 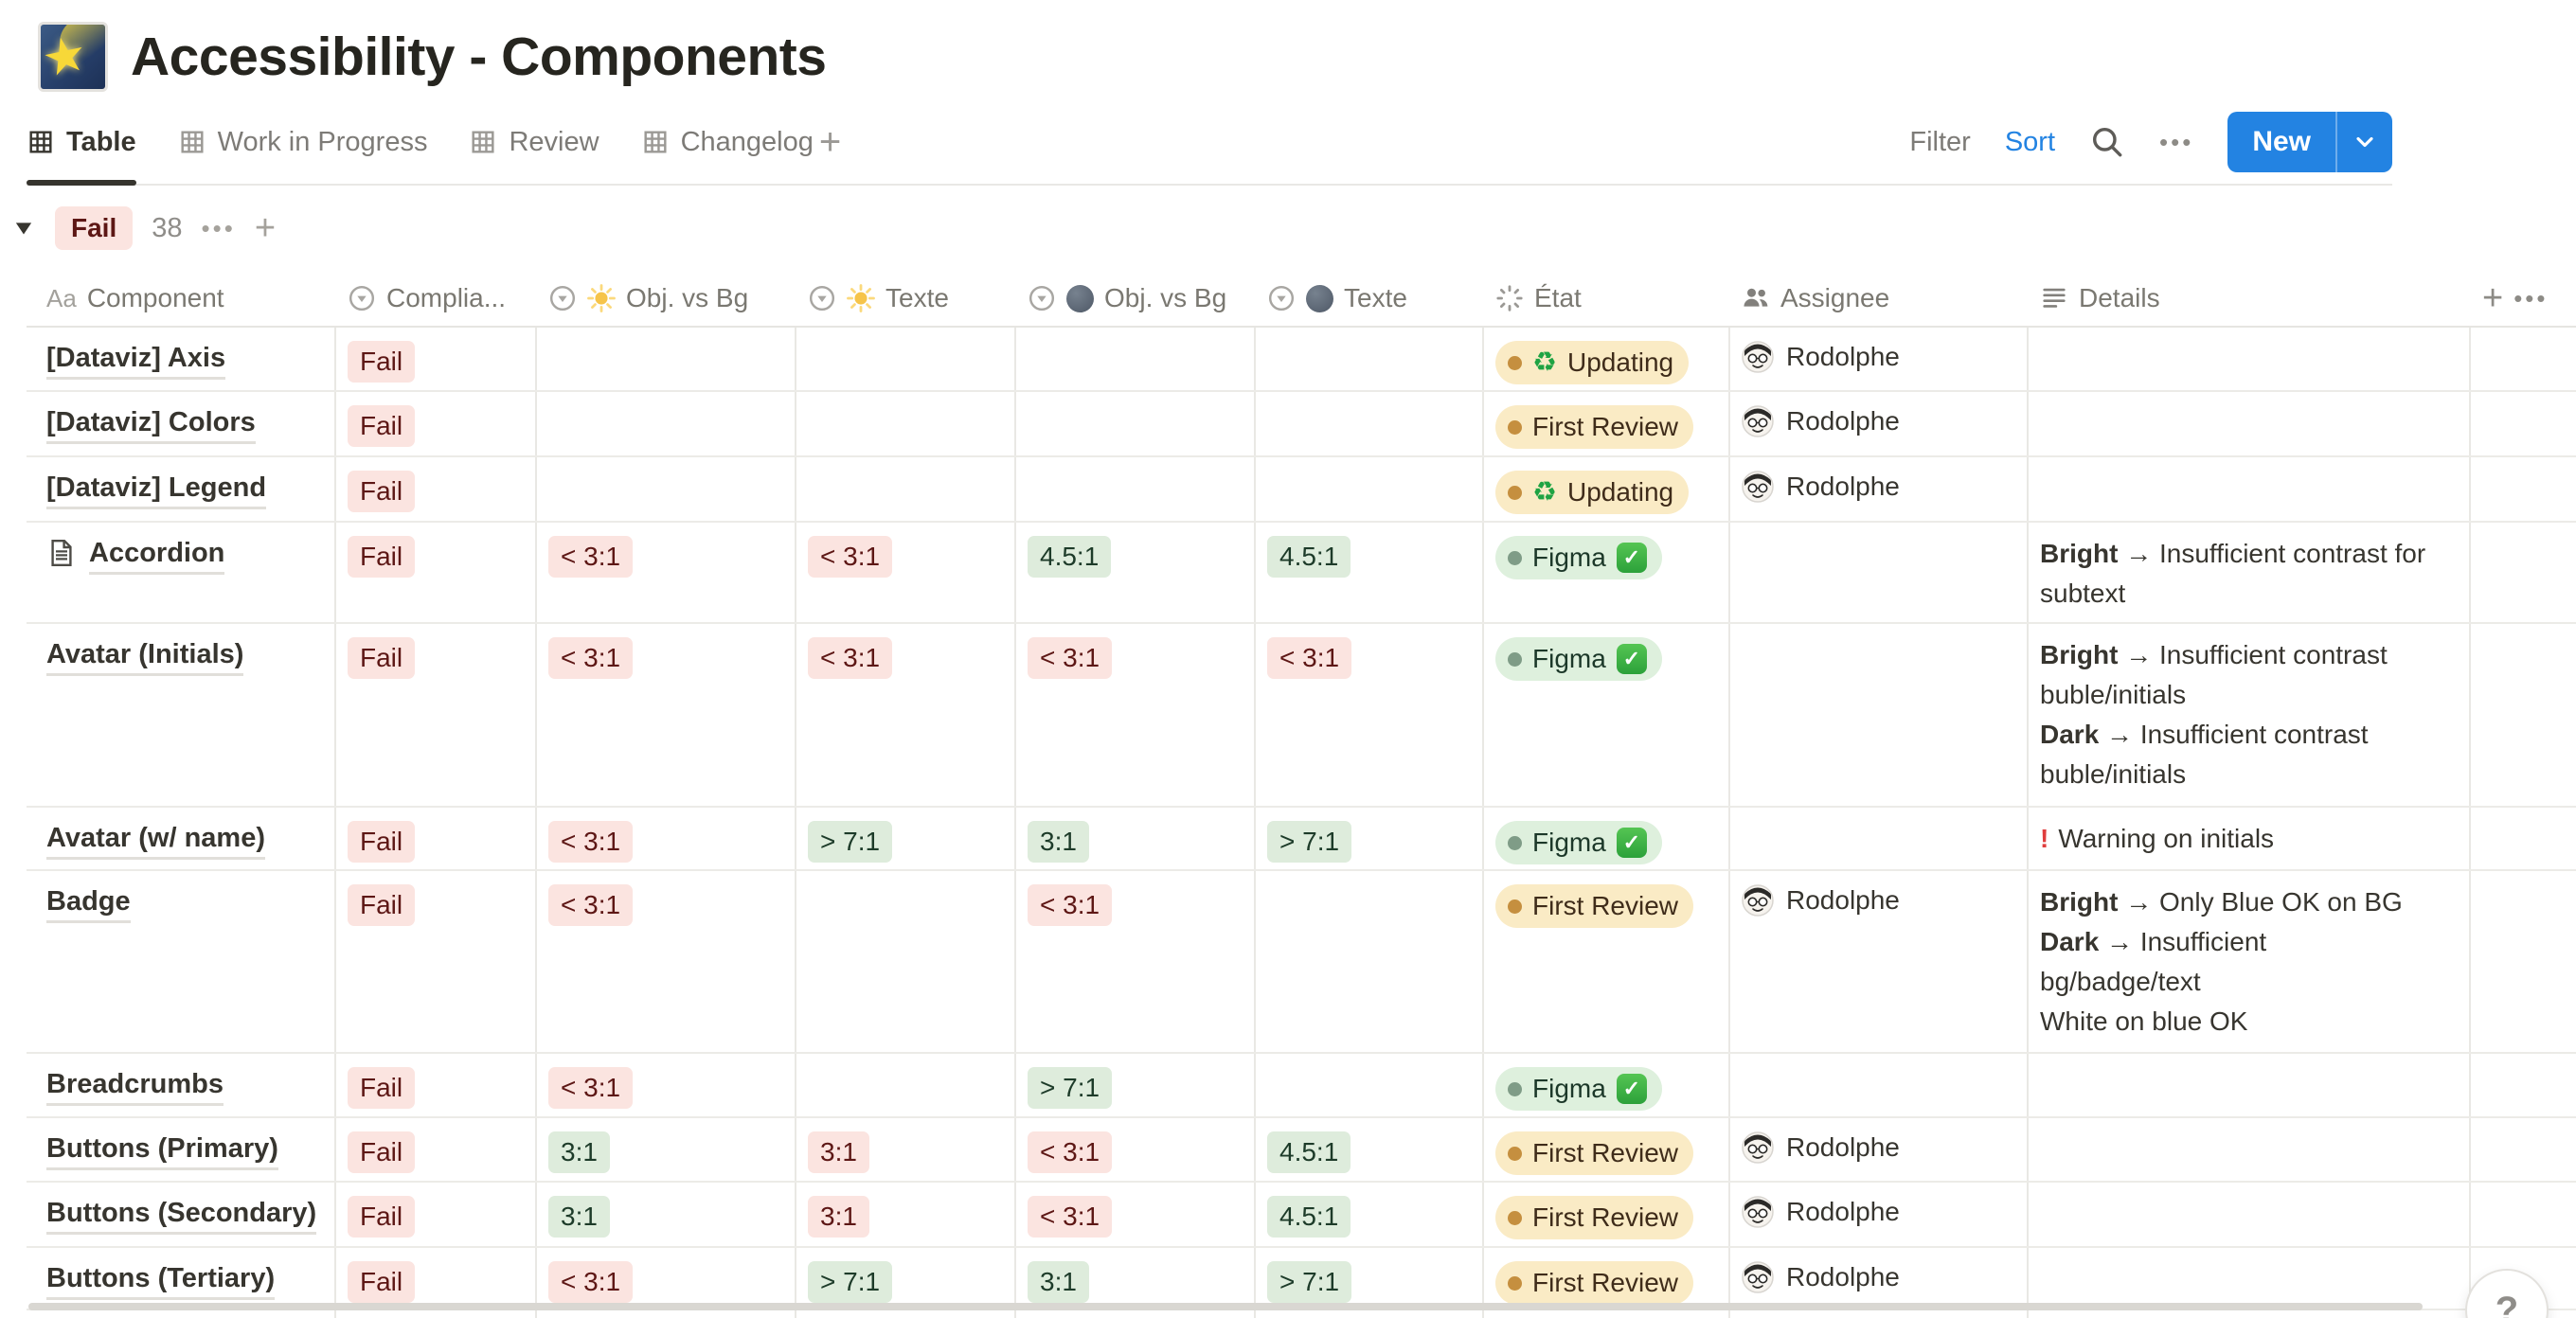 I want to click on dark-obj-cell: > 7:1, so click(x=1136, y=1085).